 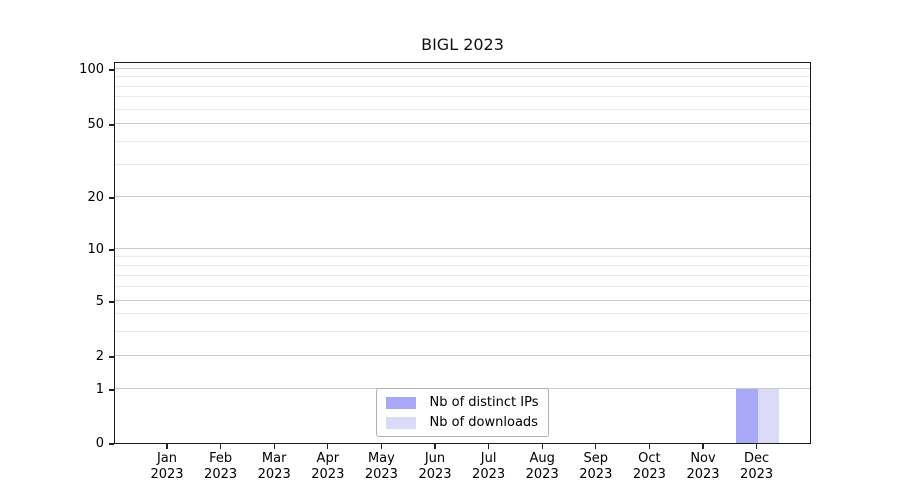 I want to click on x-tick-label-jan: Jan 2023, so click(x=167, y=466).